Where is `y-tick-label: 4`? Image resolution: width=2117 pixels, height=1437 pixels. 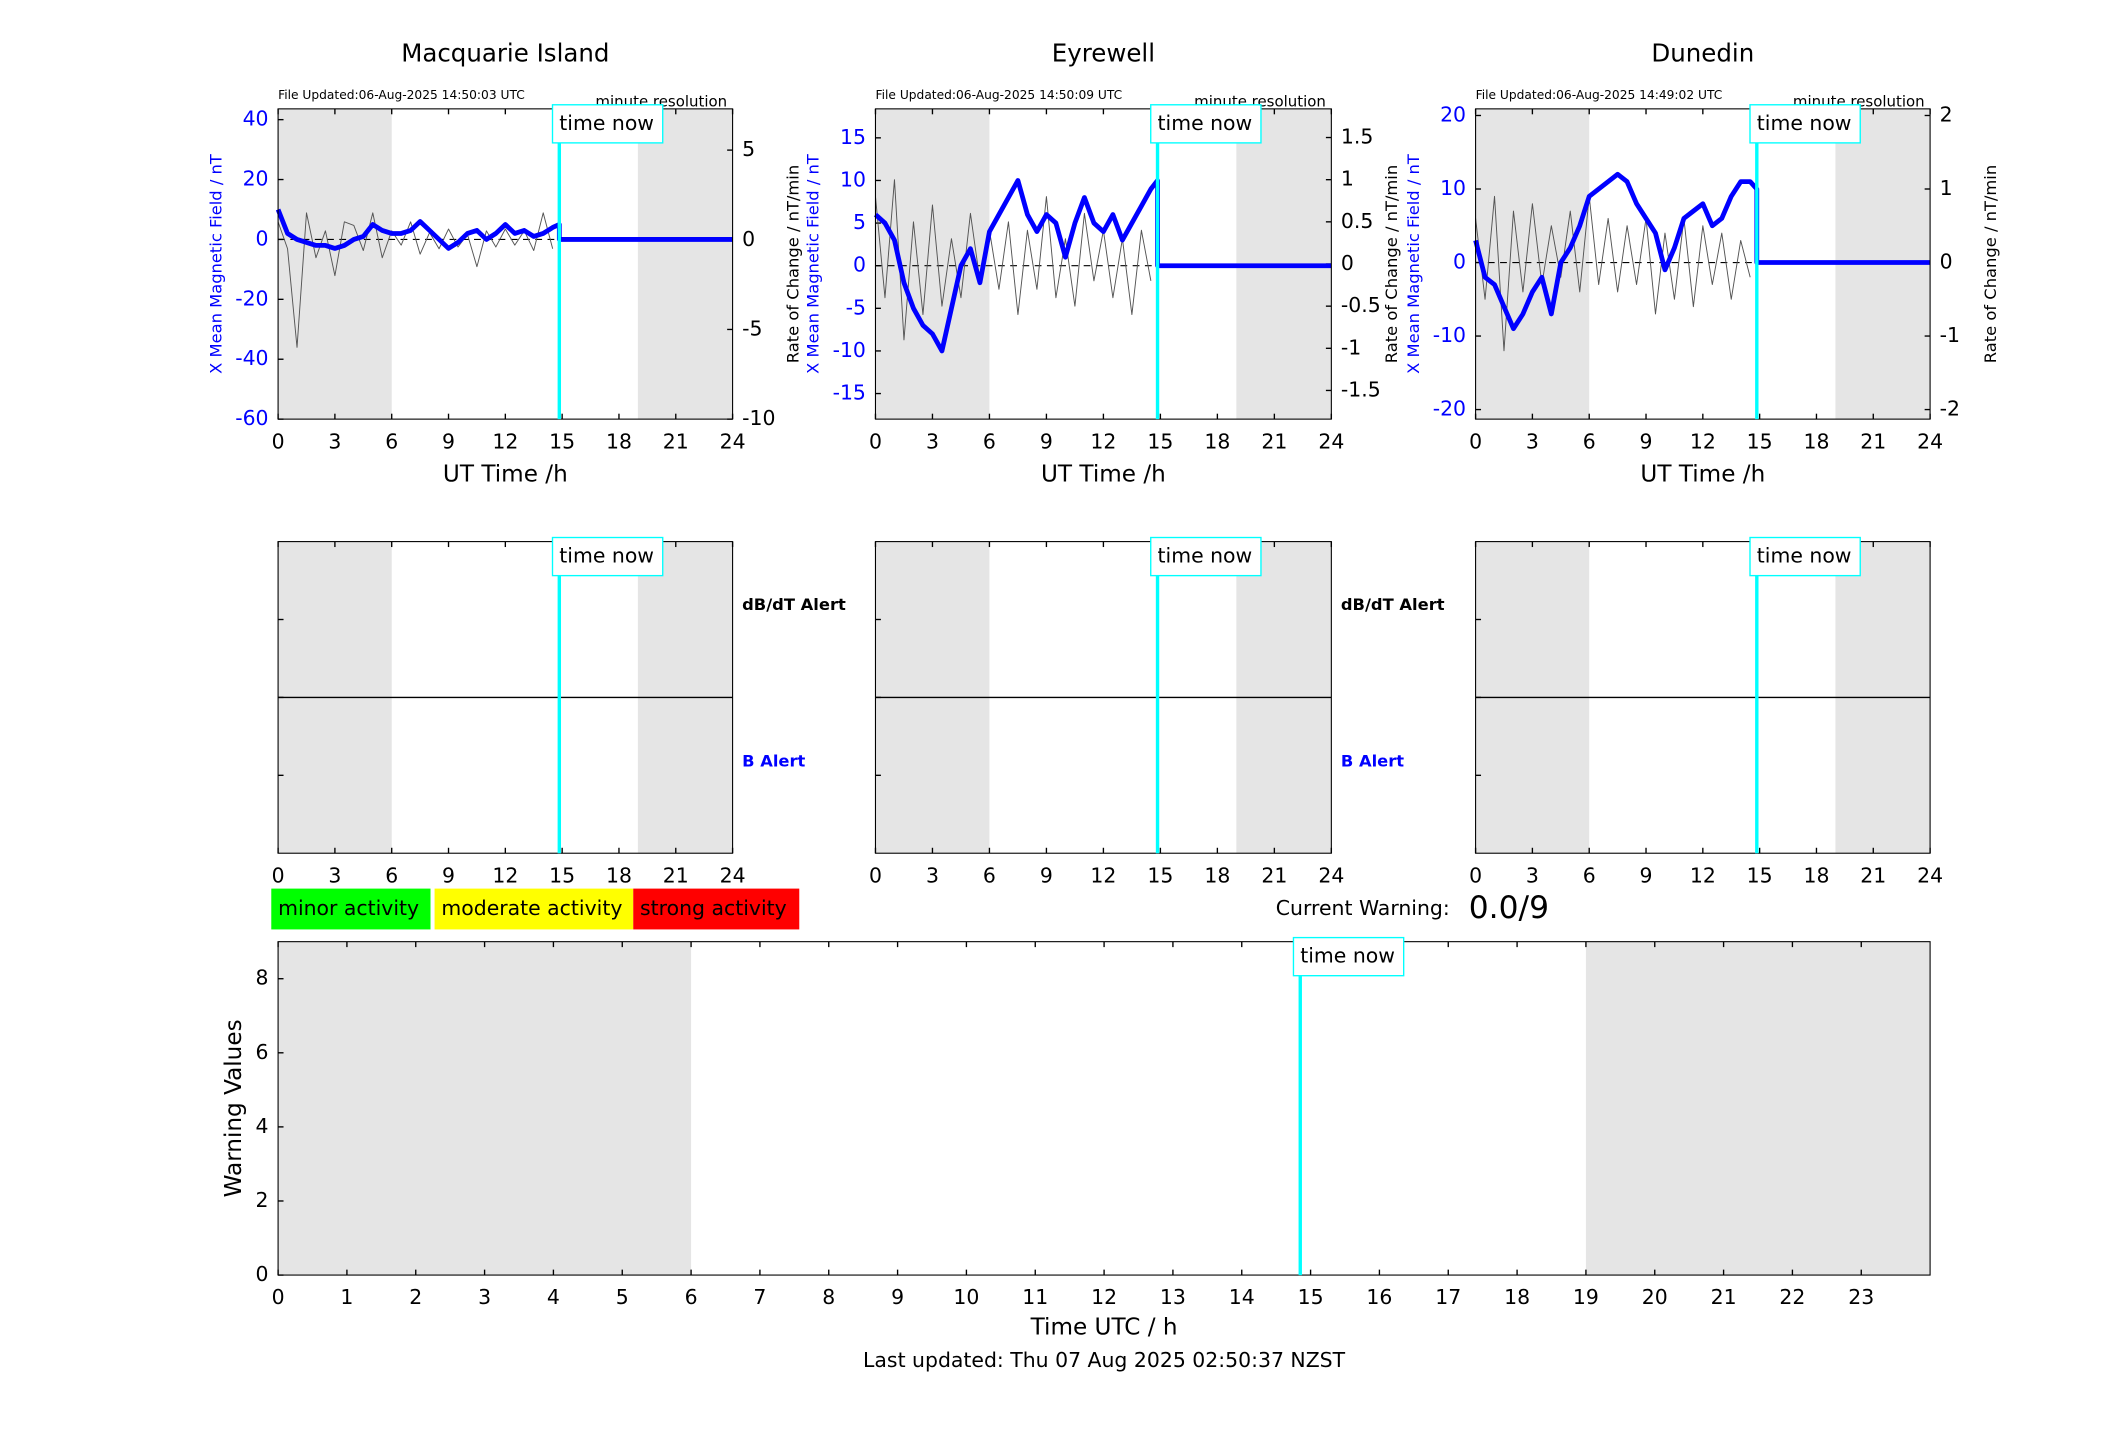
y-tick-label: 4 is located at coordinates (262, 1126).